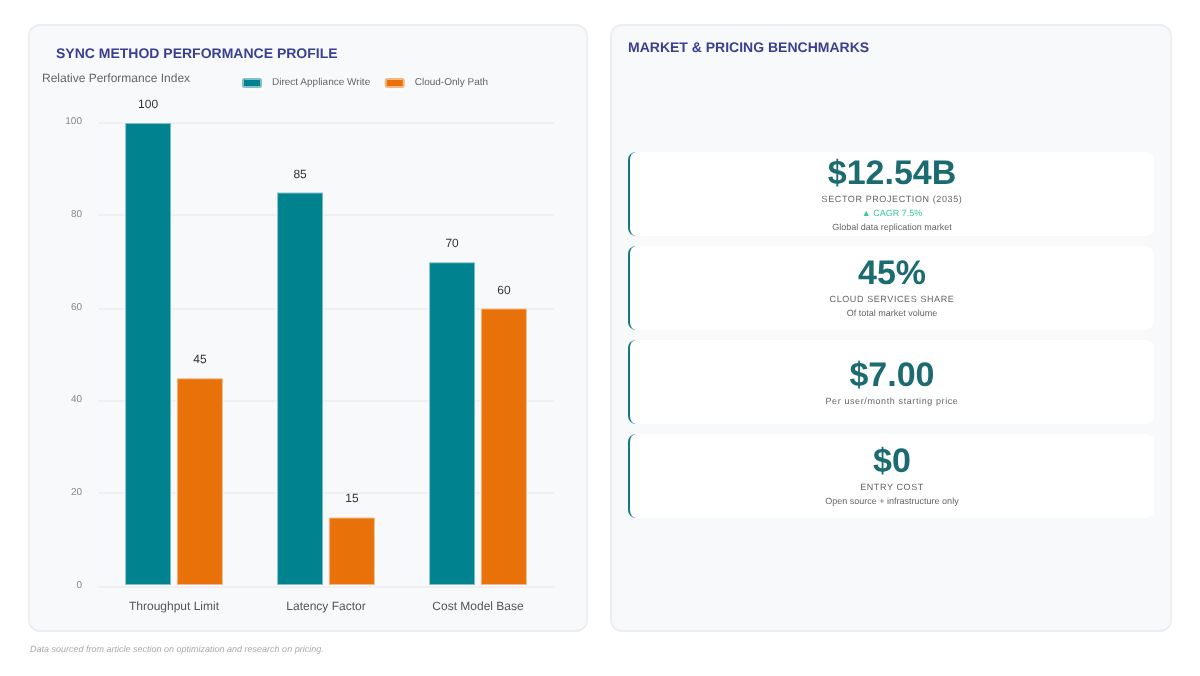  I want to click on text: $0, so click(892, 461).